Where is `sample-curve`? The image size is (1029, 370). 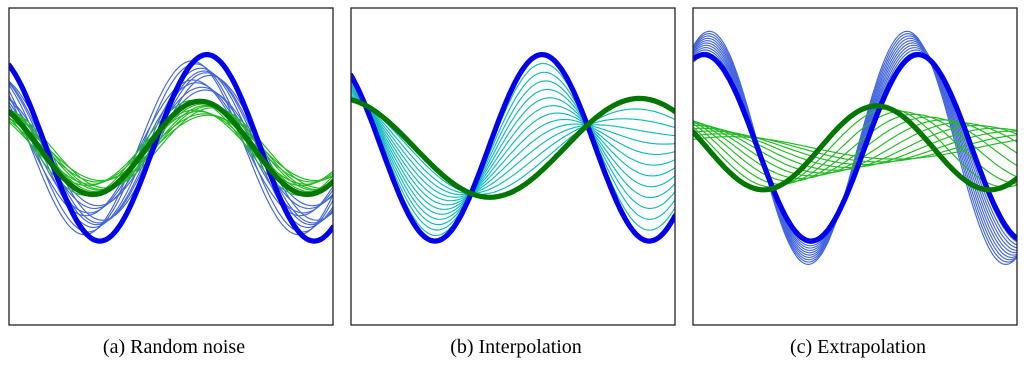 sample-curve is located at coordinates (171, 147).